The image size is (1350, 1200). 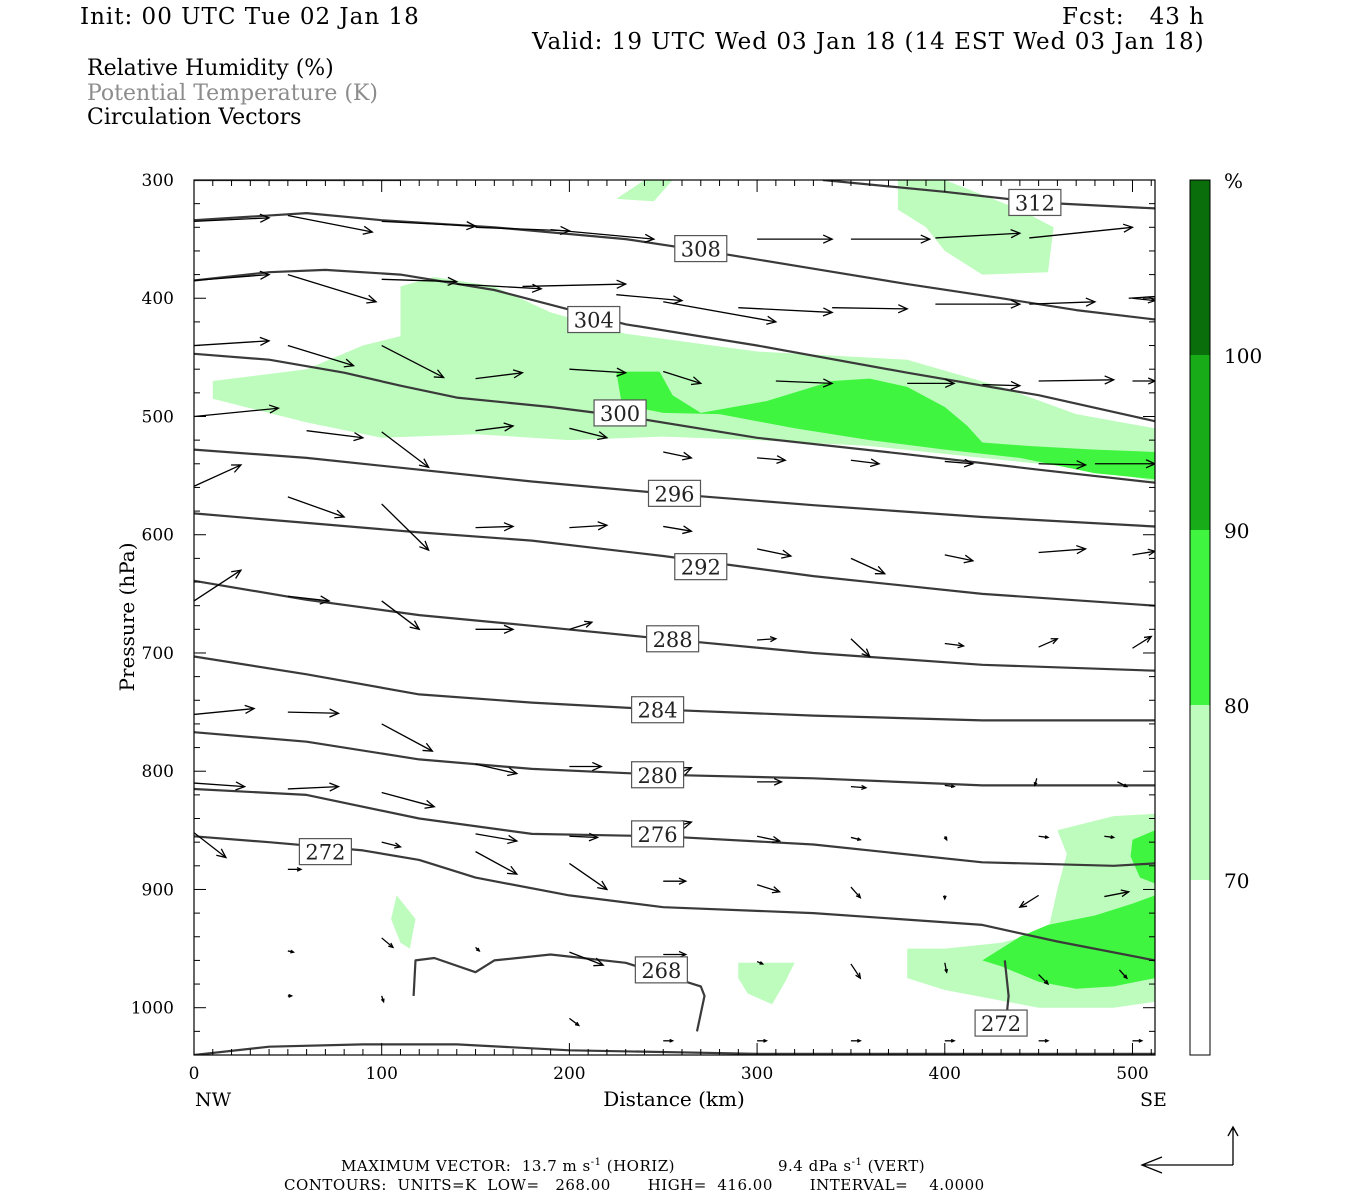 I want to click on colorbar: % 100 90 80 70, so click(x=1225, y=612).